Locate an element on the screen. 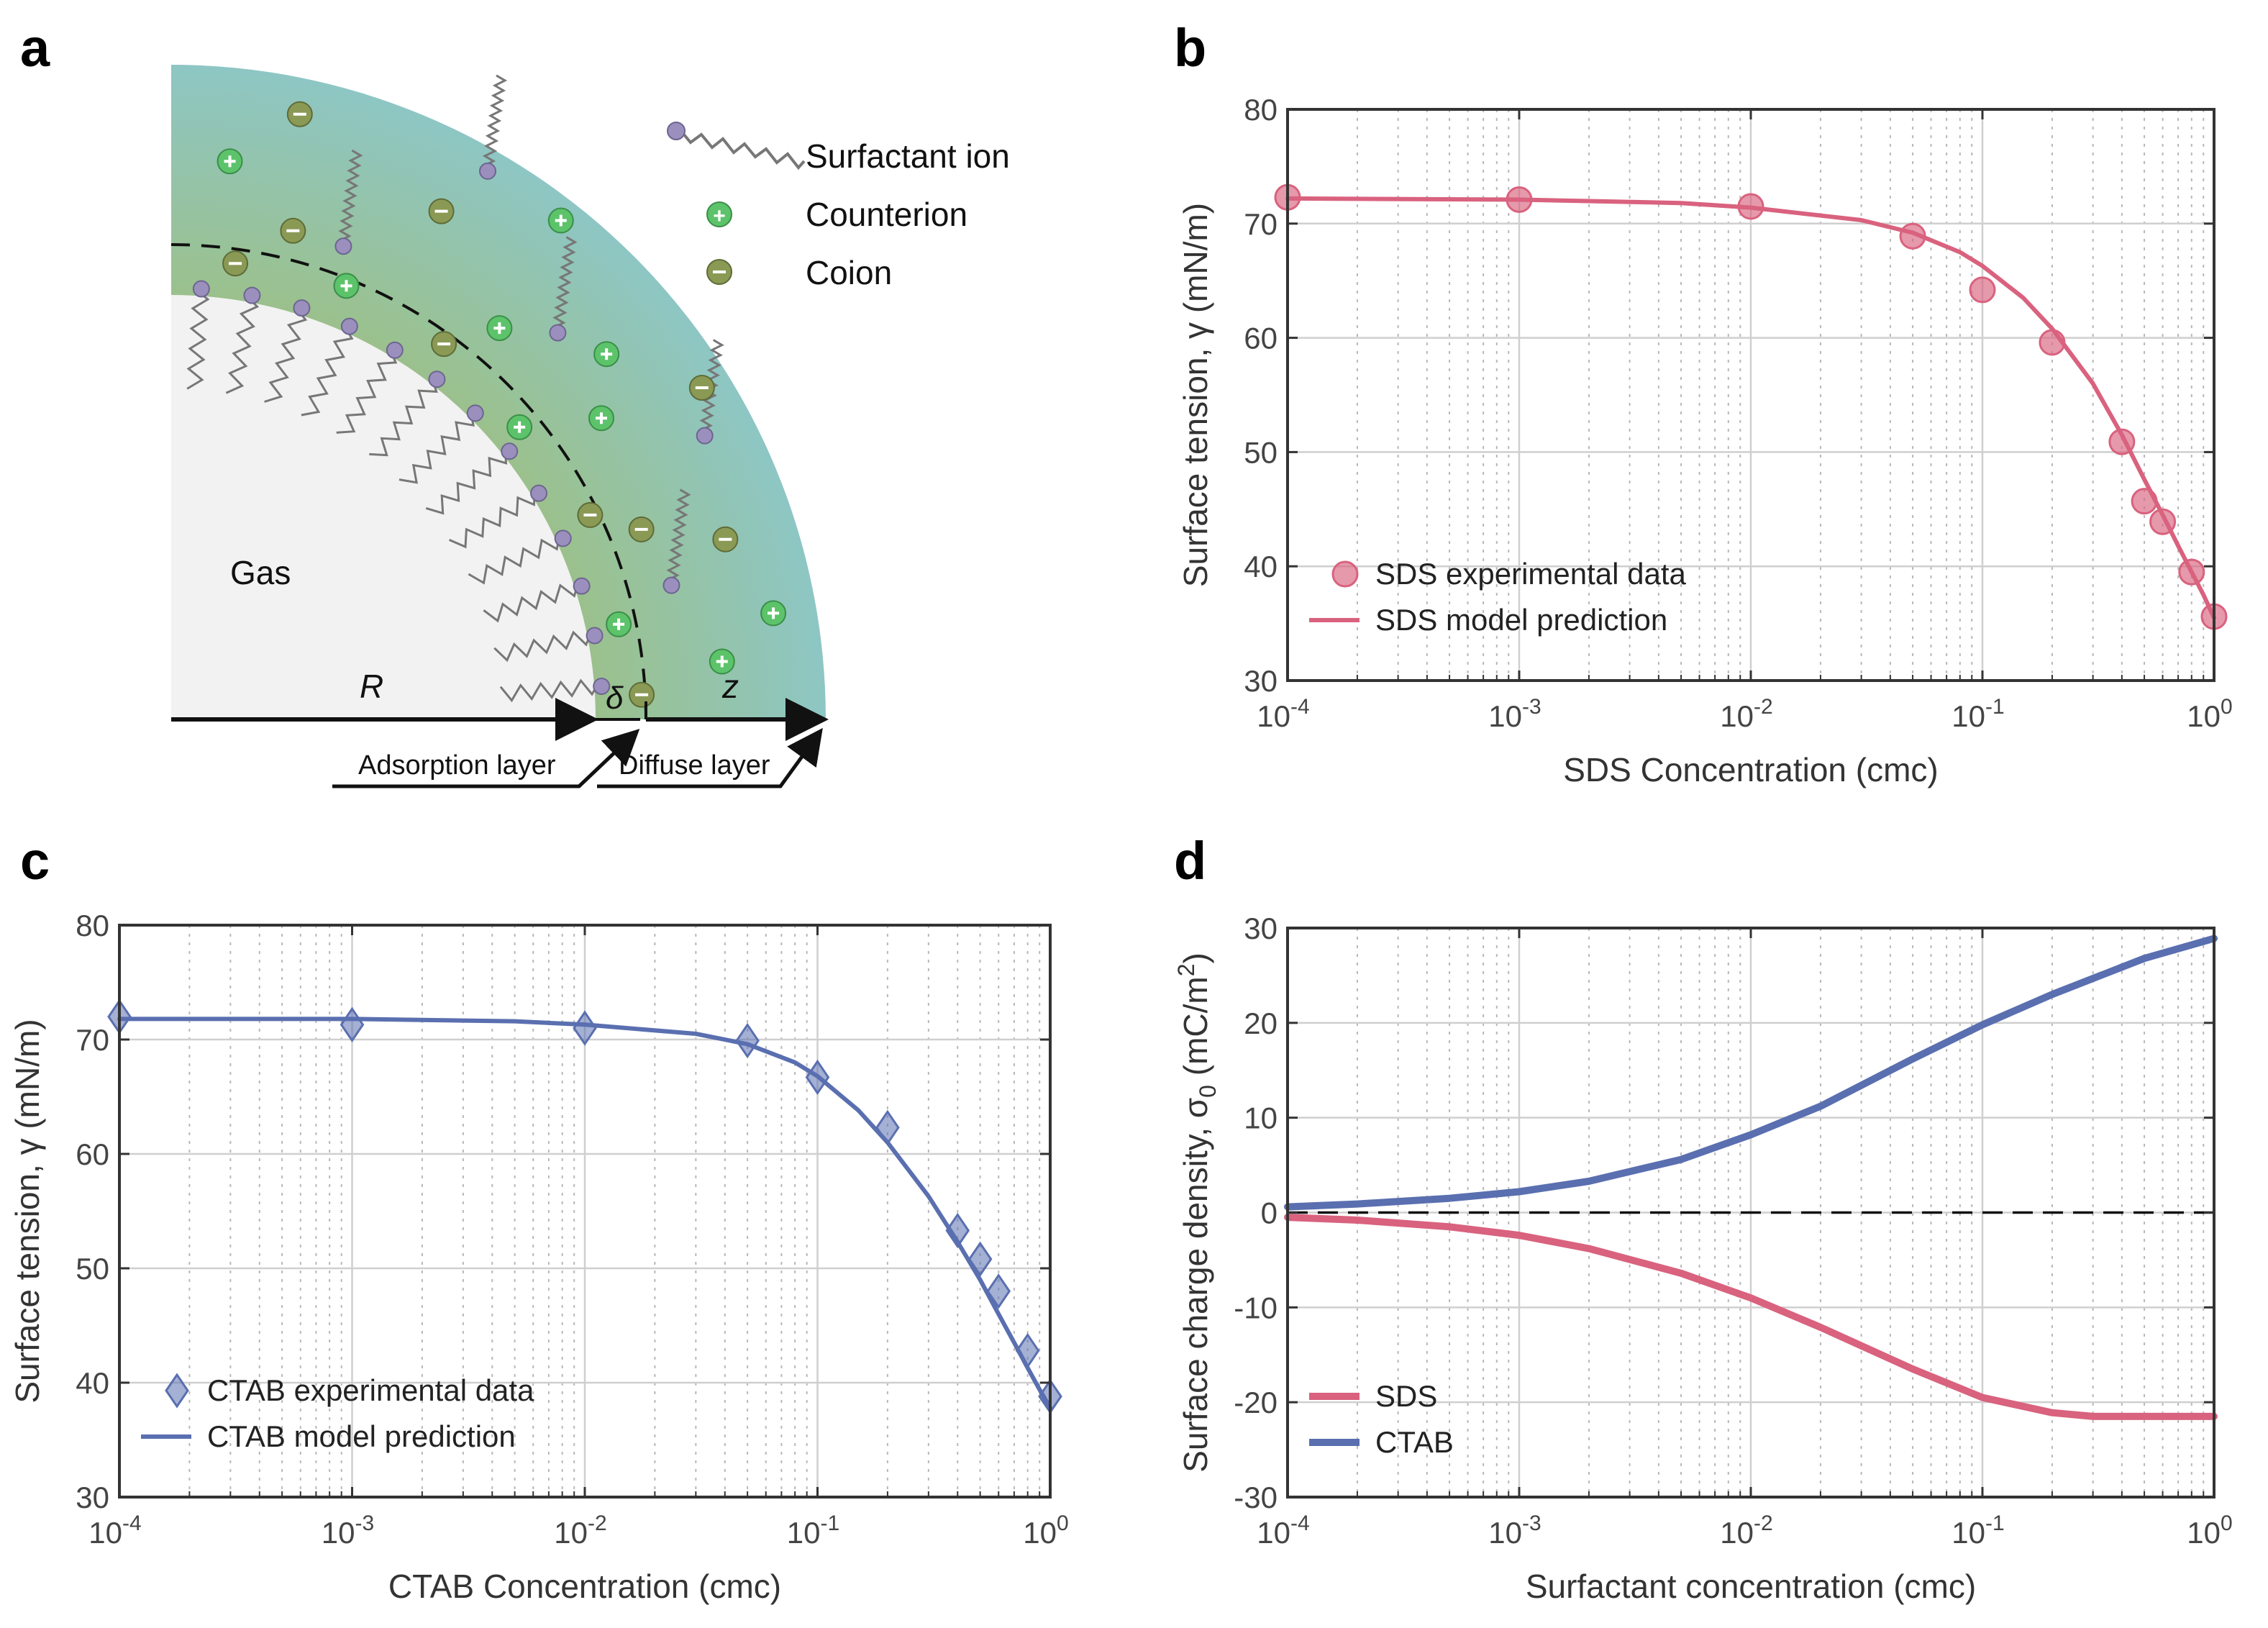  ion-layer is located at coordinates (486, 391).